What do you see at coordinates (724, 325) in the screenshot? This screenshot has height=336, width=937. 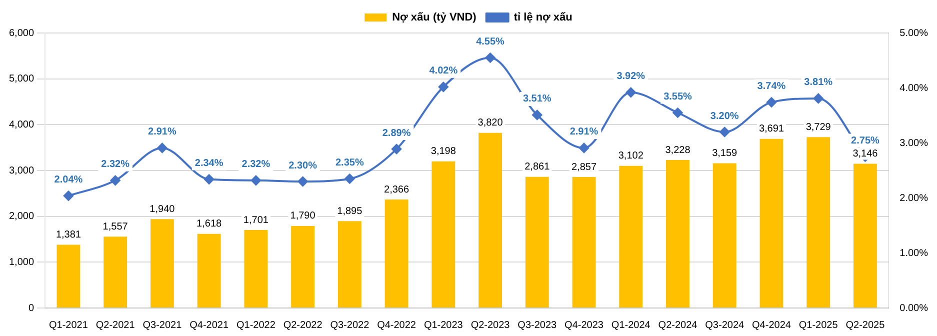 I see `x-tick-label: Q3-2024` at bounding box center [724, 325].